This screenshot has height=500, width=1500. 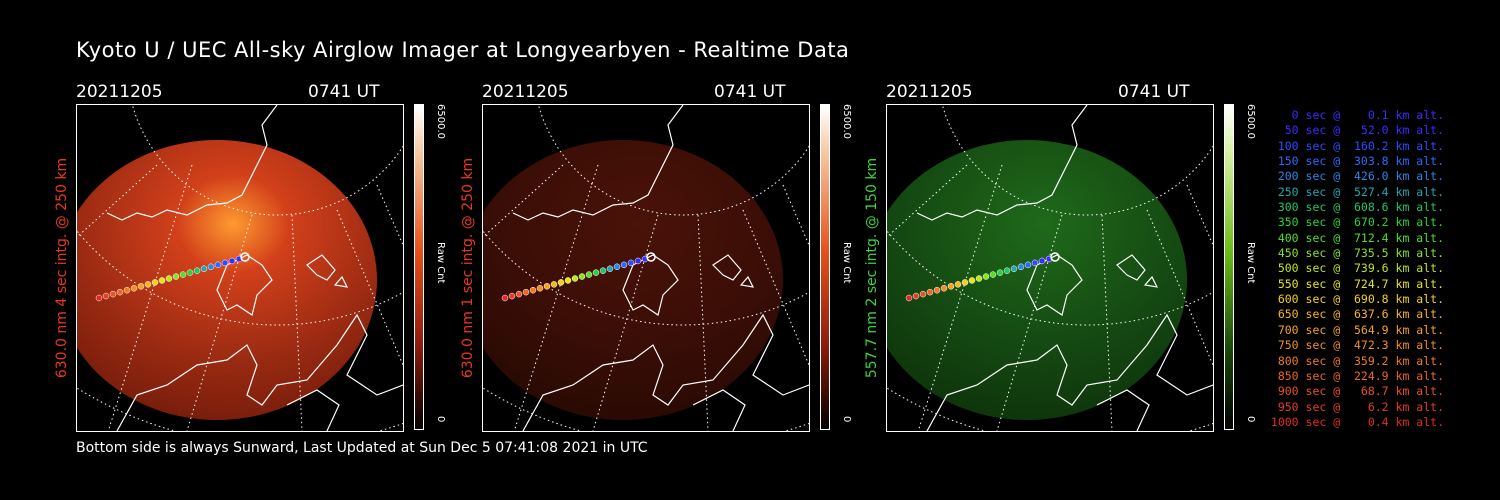 What do you see at coordinates (1360, 237) in the screenshot?
I see `legend-entry: 400 sec @ 712.4 km alt.` at bounding box center [1360, 237].